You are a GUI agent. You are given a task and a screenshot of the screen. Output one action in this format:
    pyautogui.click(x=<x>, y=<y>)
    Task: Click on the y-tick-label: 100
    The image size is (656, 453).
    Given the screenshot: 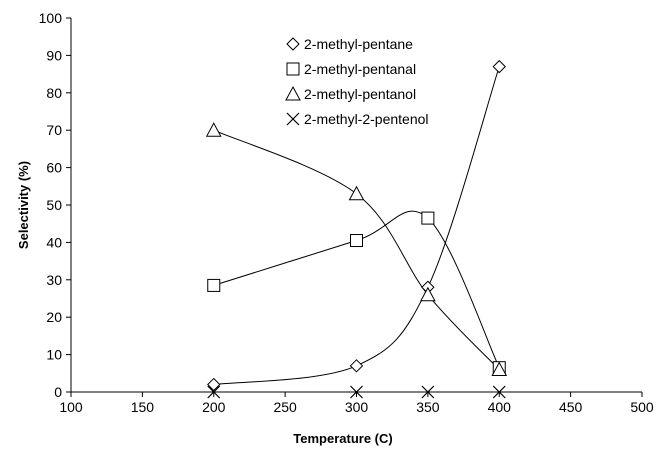 What is the action you would take?
    pyautogui.click(x=51, y=18)
    